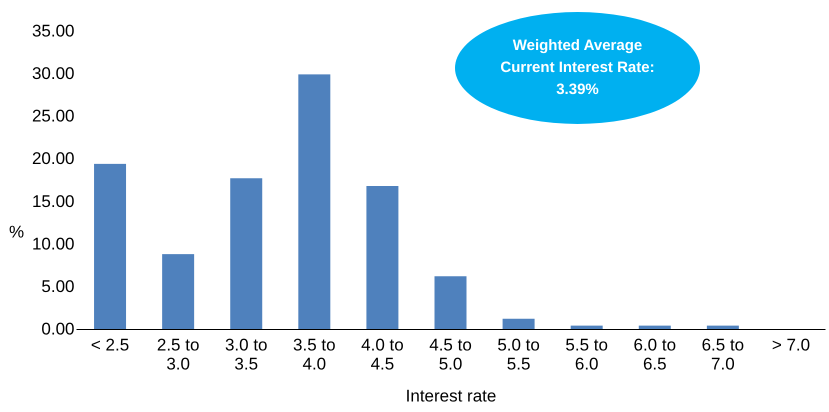  What do you see at coordinates (53, 201) in the screenshot?
I see `y-tick-label: 15.00` at bounding box center [53, 201].